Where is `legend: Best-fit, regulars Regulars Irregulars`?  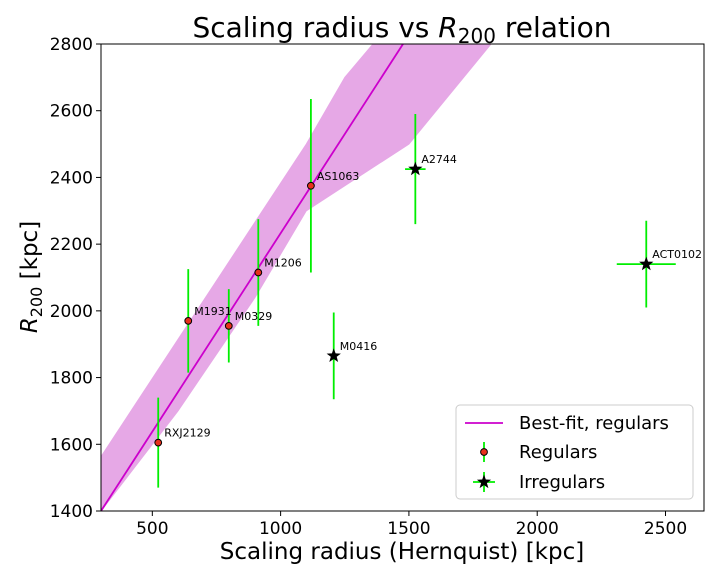
legend: Best-fit, regulars Regulars Irregulars is located at coordinates (574, 452).